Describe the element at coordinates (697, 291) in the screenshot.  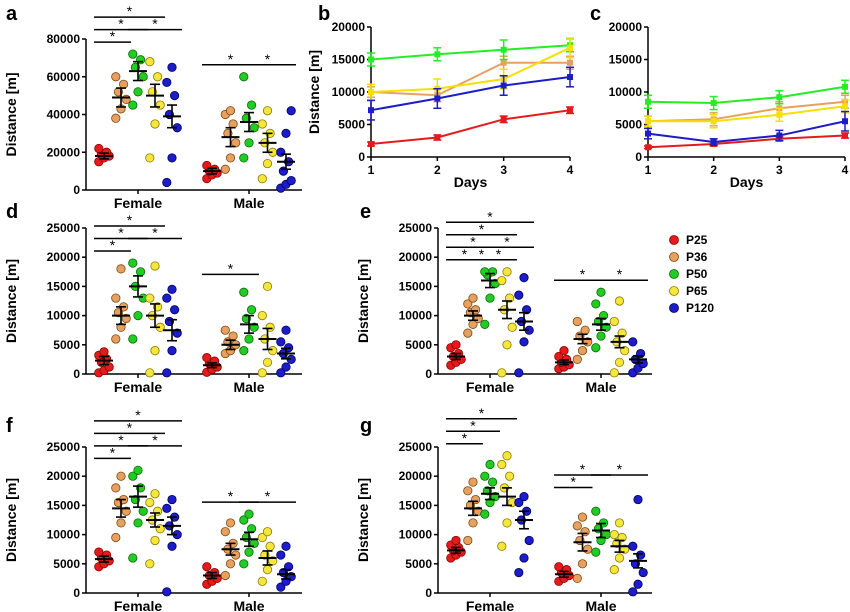
I see `legend-label: P65` at that location.